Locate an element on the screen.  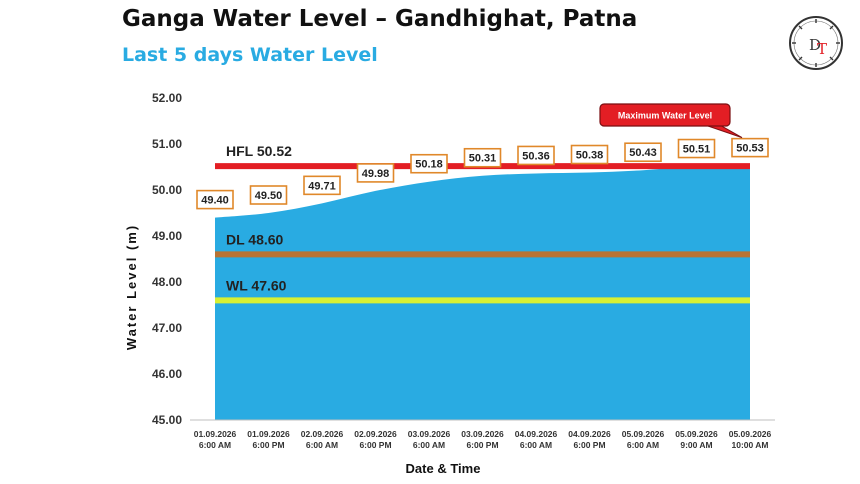
logo-letter-t: T is located at coordinates (822, 49).